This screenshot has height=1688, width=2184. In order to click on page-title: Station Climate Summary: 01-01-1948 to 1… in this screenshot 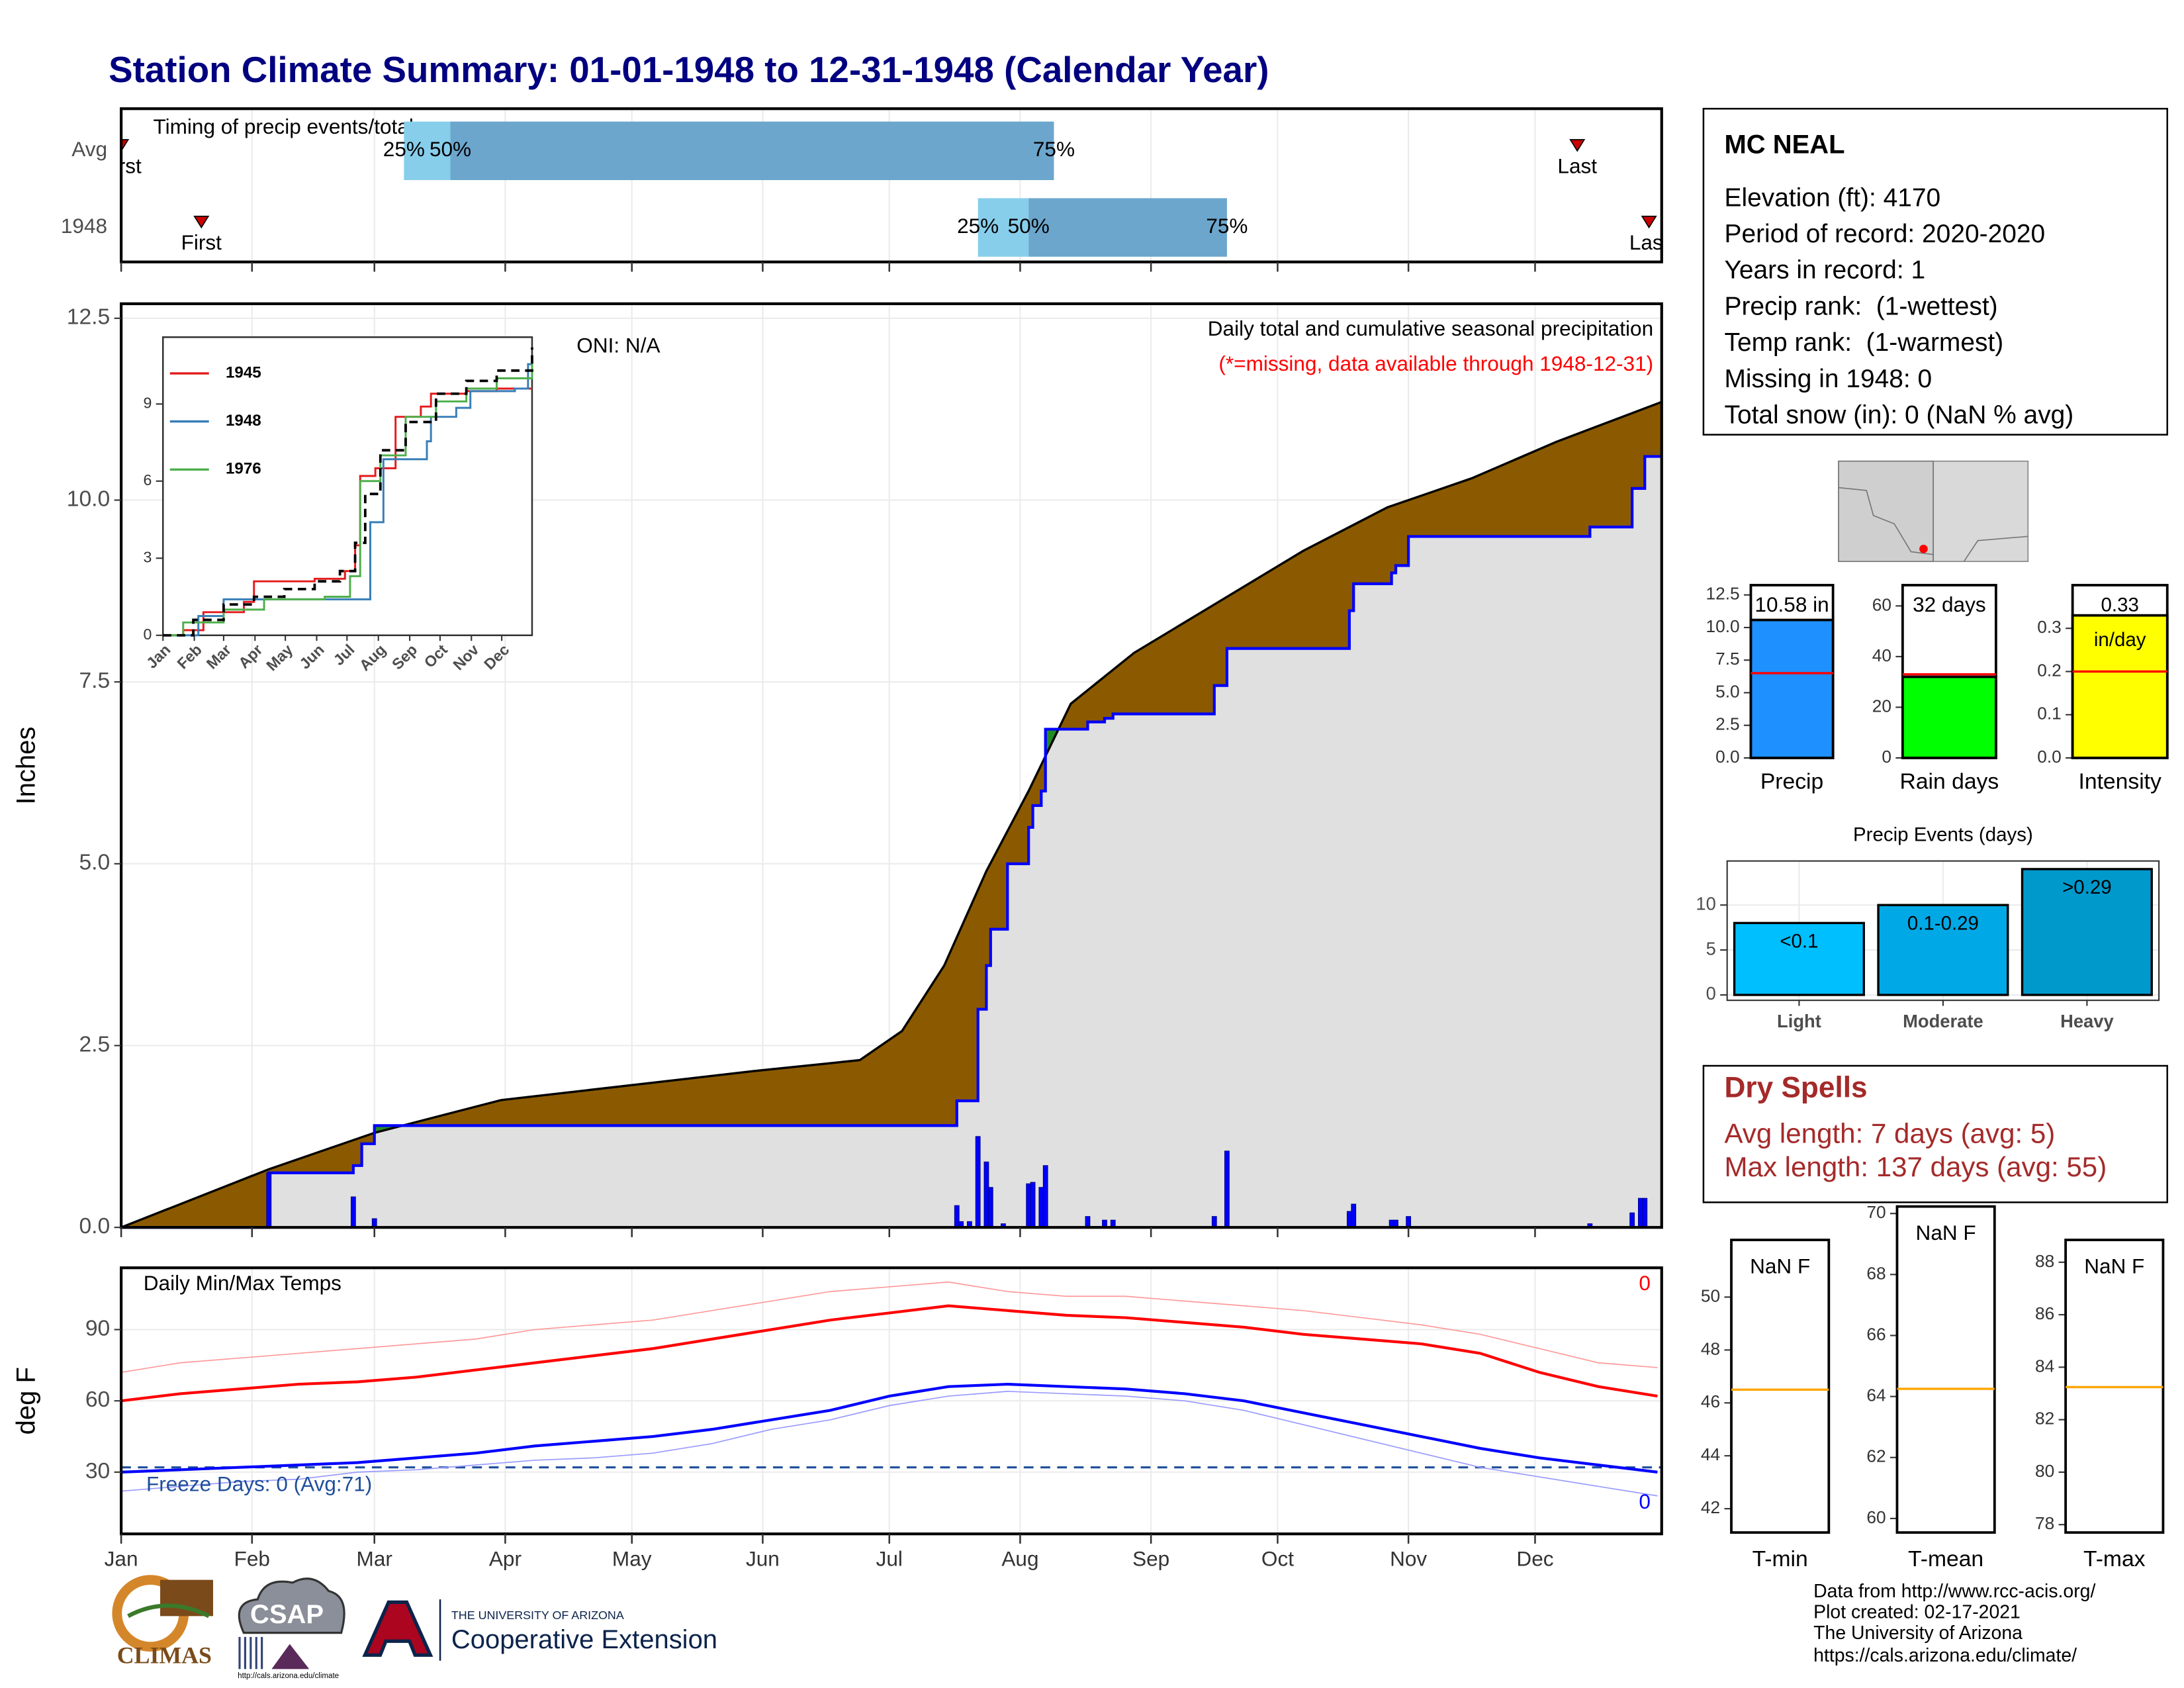, I will do `click(689, 69)`.